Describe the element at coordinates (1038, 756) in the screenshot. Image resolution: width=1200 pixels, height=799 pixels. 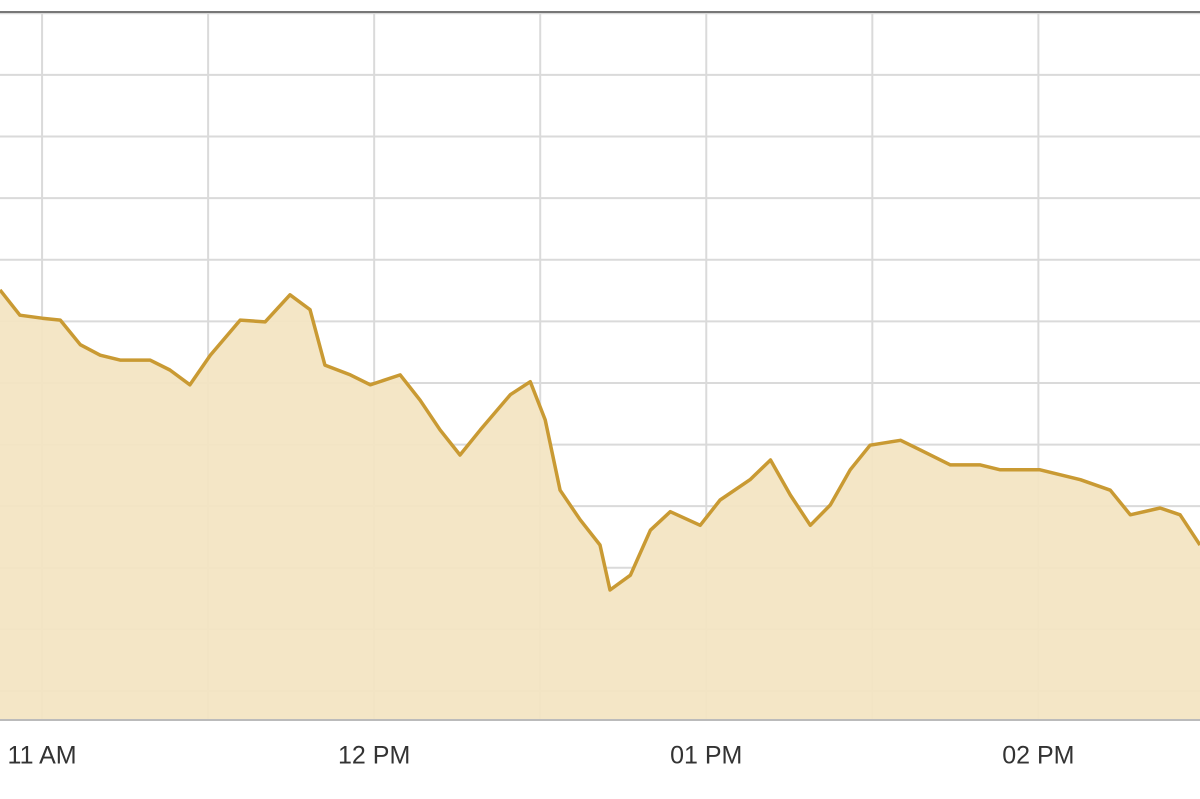
I see `x-tick-label: 02 PM` at that location.